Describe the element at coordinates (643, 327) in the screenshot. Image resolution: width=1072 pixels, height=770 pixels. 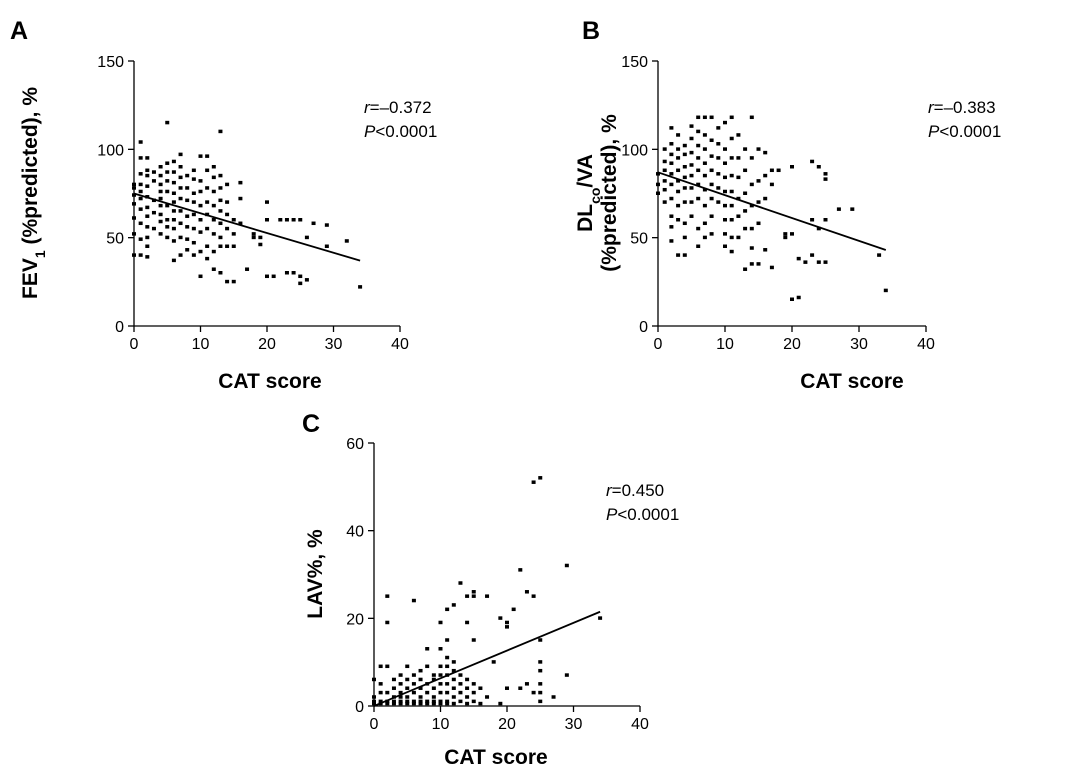
I see `panel-b-y-tick-label: 0` at that location.